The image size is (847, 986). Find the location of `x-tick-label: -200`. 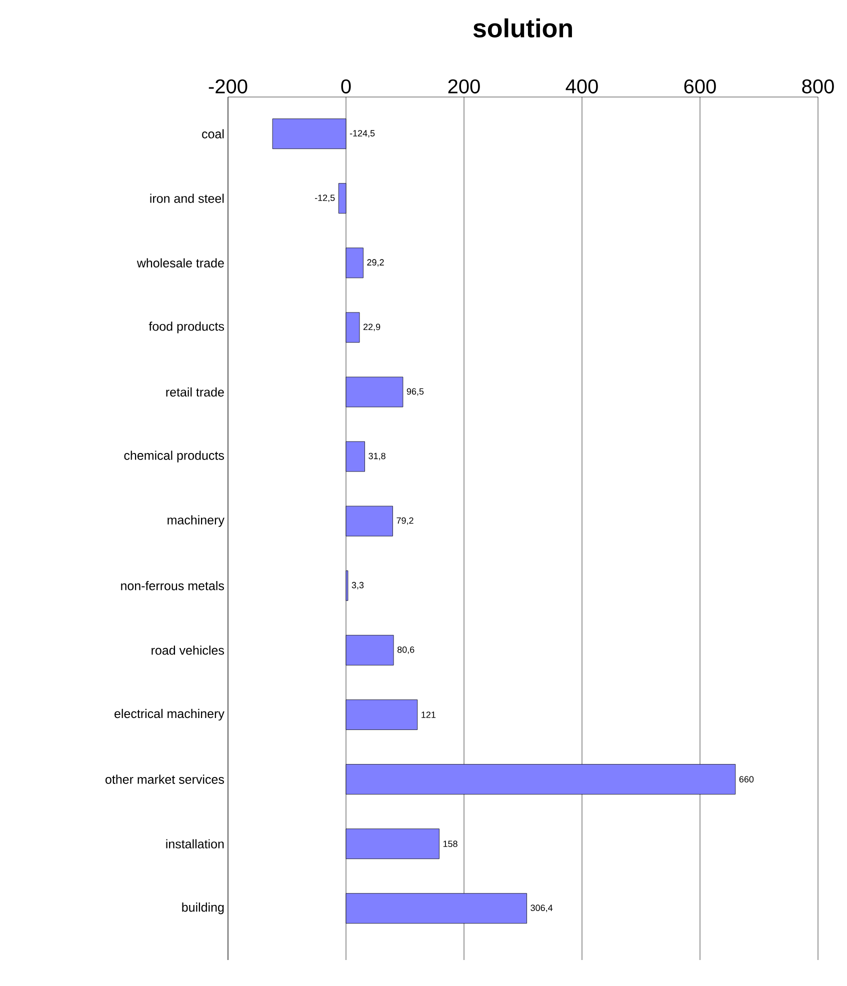

x-tick-label: -200 is located at coordinates (228, 86).